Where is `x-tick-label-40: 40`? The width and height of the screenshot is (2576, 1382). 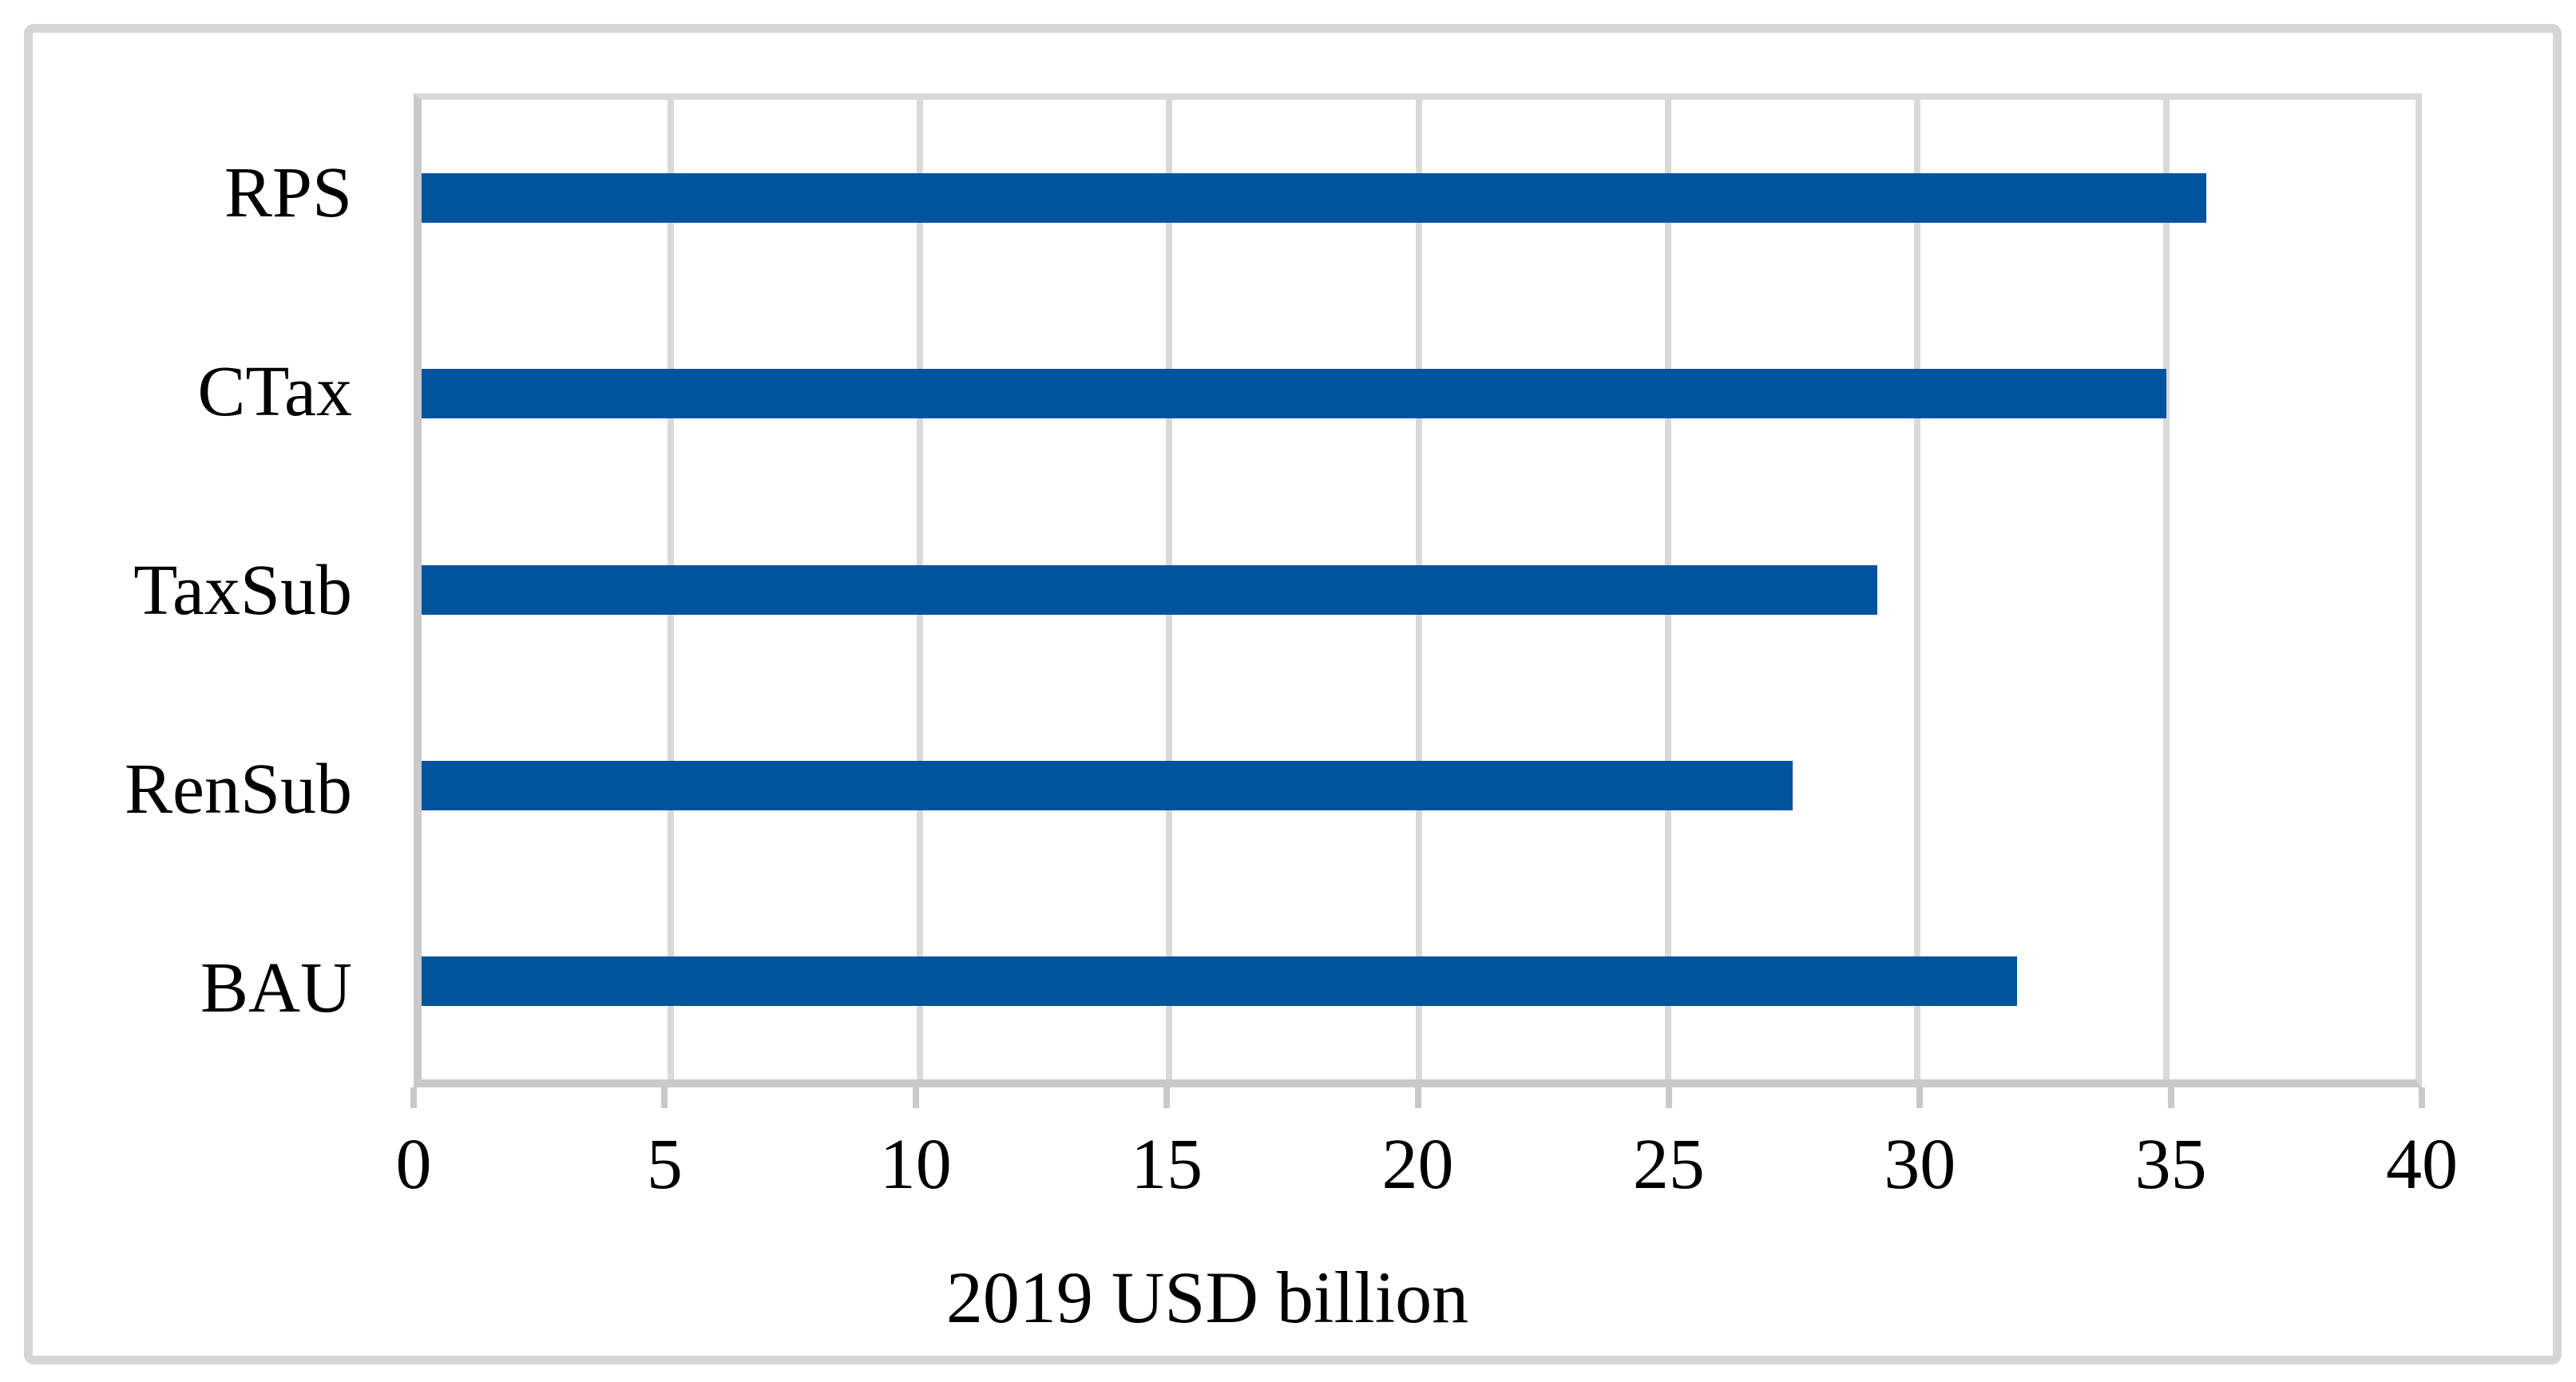 x-tick-label-40: 40 is located at coordinates (2422, 1164).